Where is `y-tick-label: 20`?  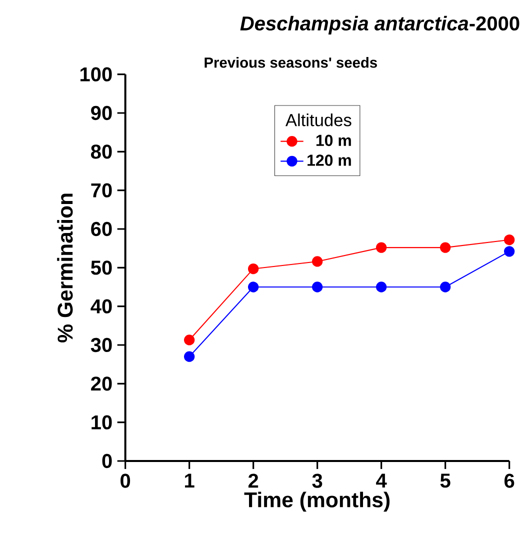
y-tick-label: 20 is located at coordinates (101, 383).